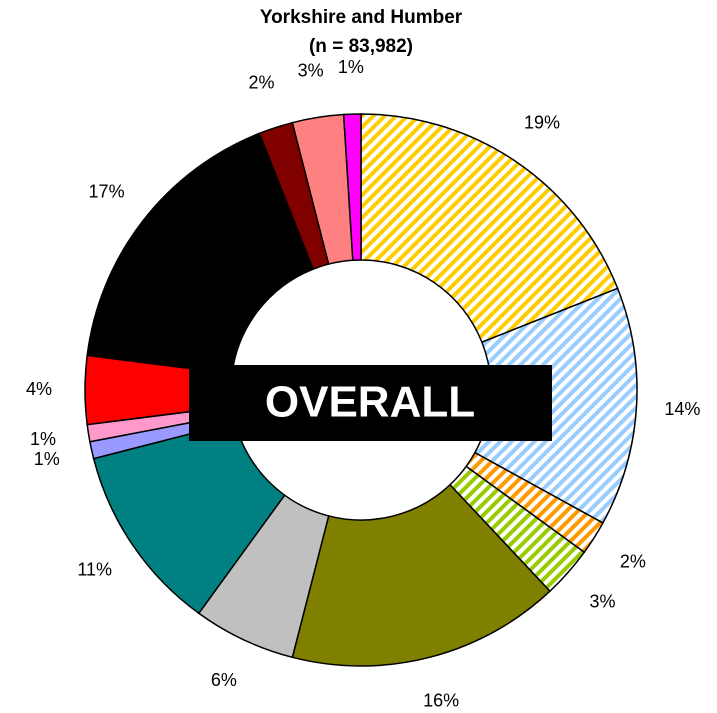  I want to click on data-label: 14%, so click(682, 409).